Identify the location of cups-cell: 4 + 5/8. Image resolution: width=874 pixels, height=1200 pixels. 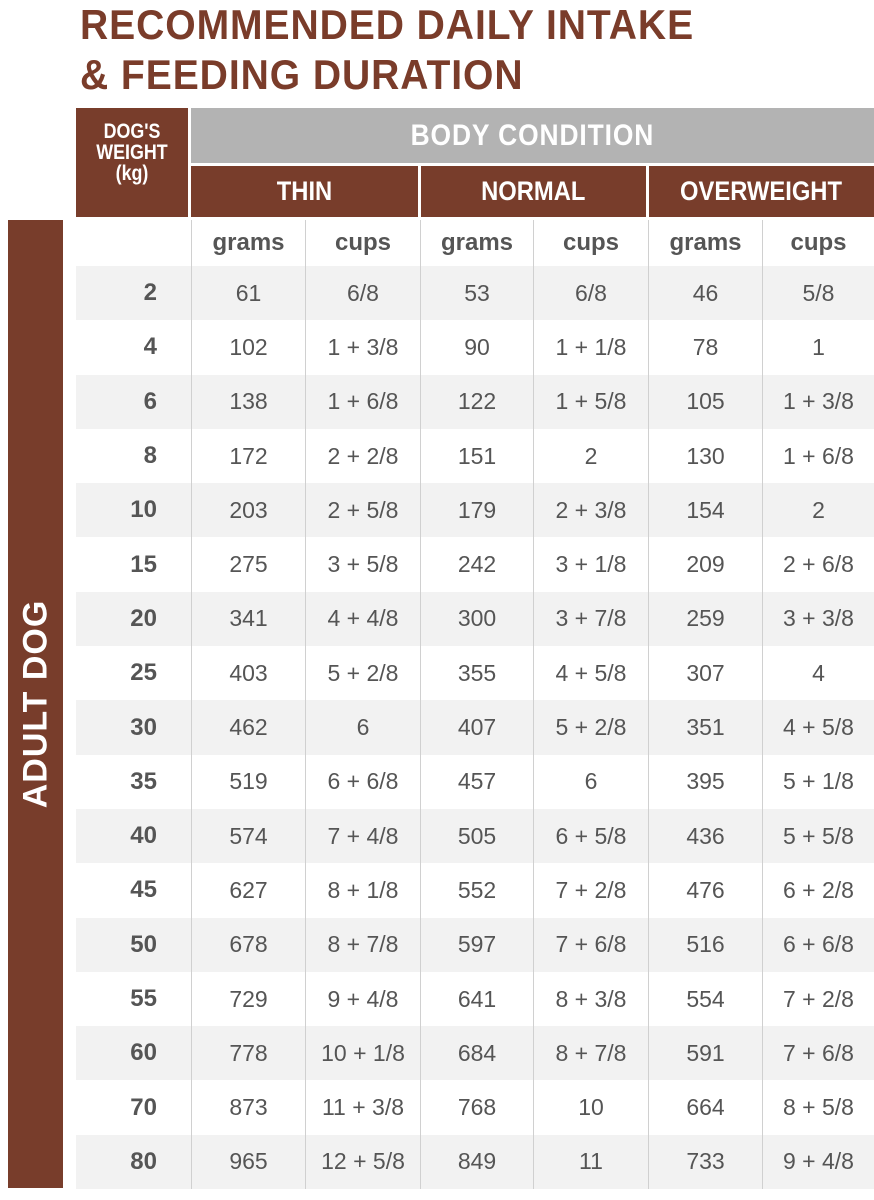
(818, 727).